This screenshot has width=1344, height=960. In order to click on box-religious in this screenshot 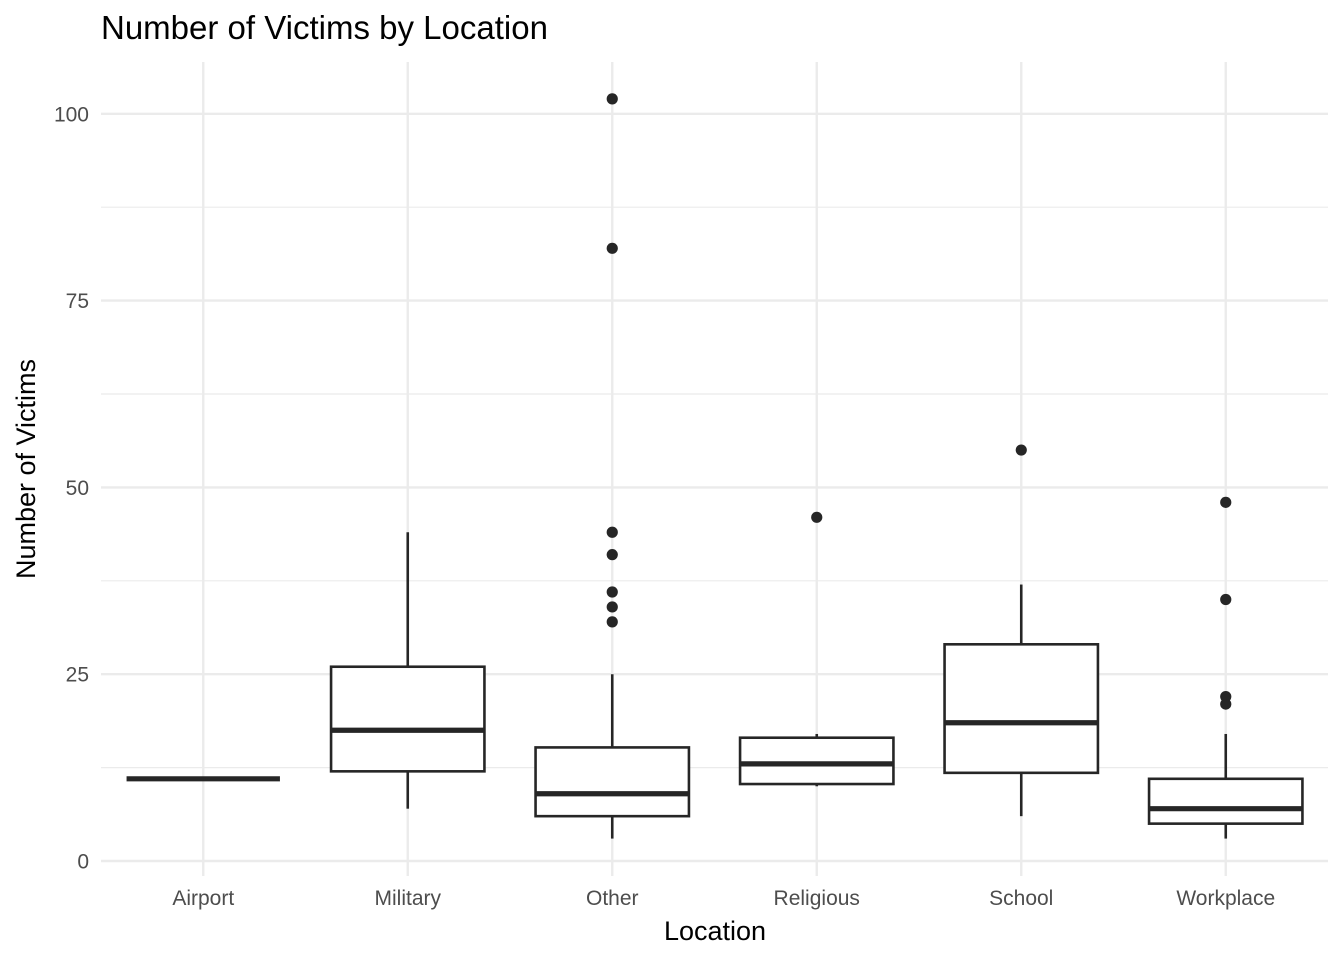, I will do `click(816, 649)`.